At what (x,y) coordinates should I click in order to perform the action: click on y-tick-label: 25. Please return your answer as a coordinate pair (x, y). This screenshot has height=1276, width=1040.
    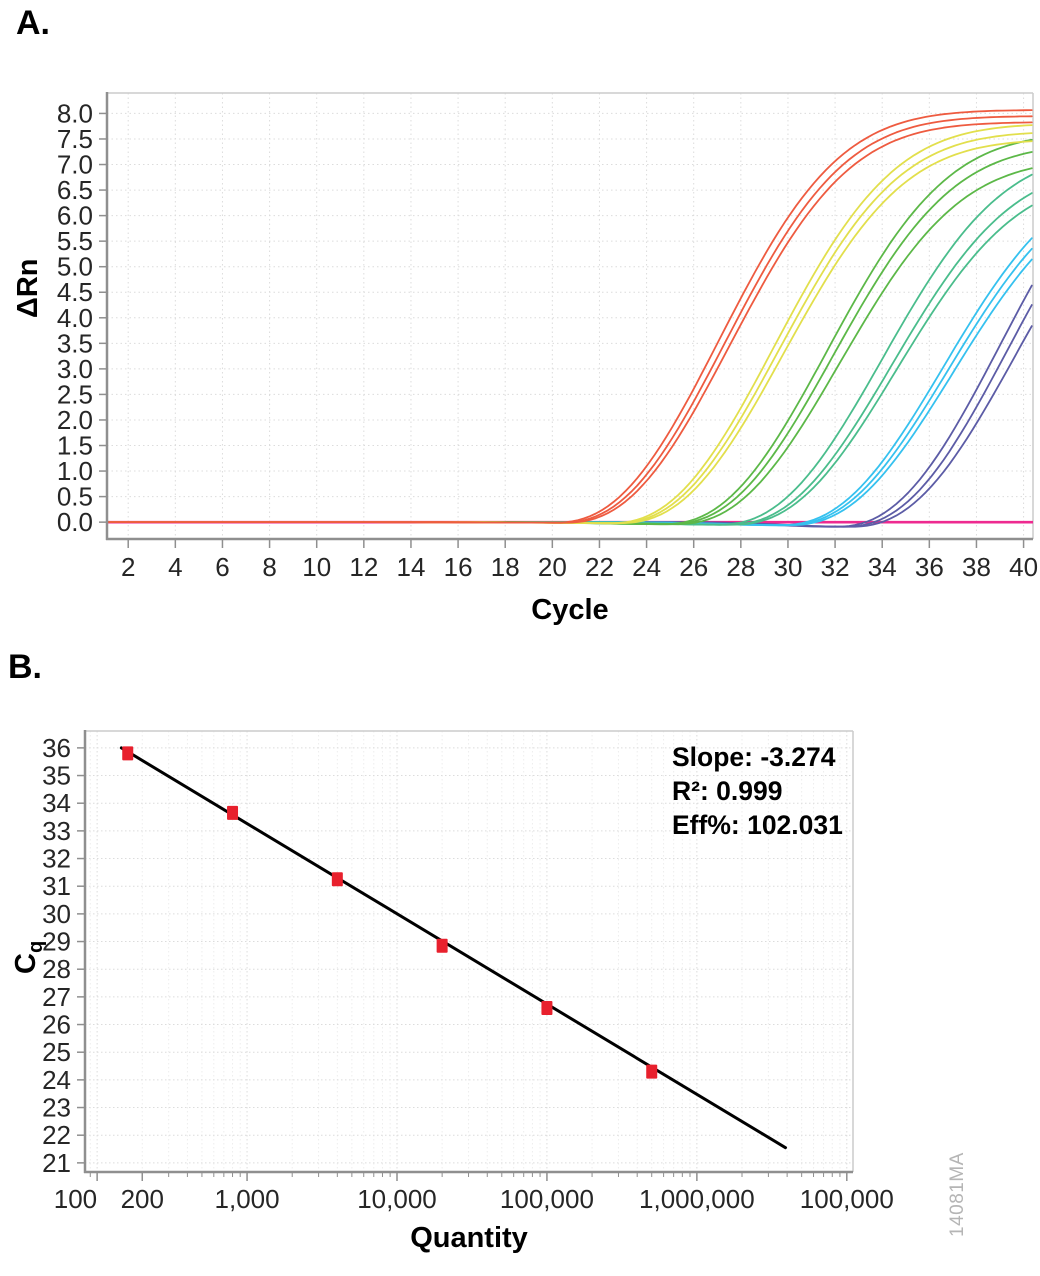
    Looking at the image, I should click on (56, 1052).